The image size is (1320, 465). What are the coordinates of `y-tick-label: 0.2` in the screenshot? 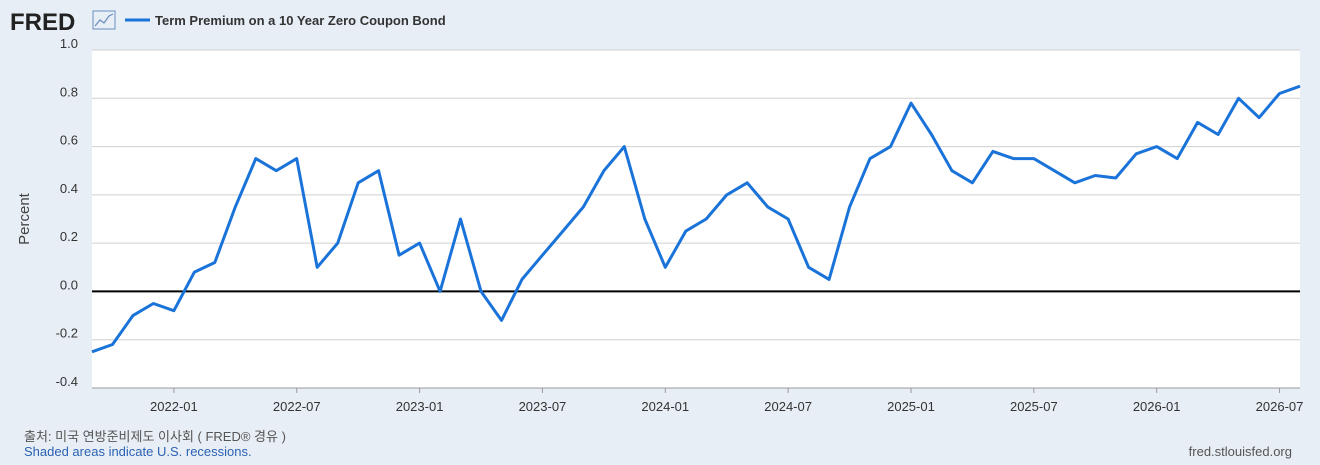 It's located at (69, 236).